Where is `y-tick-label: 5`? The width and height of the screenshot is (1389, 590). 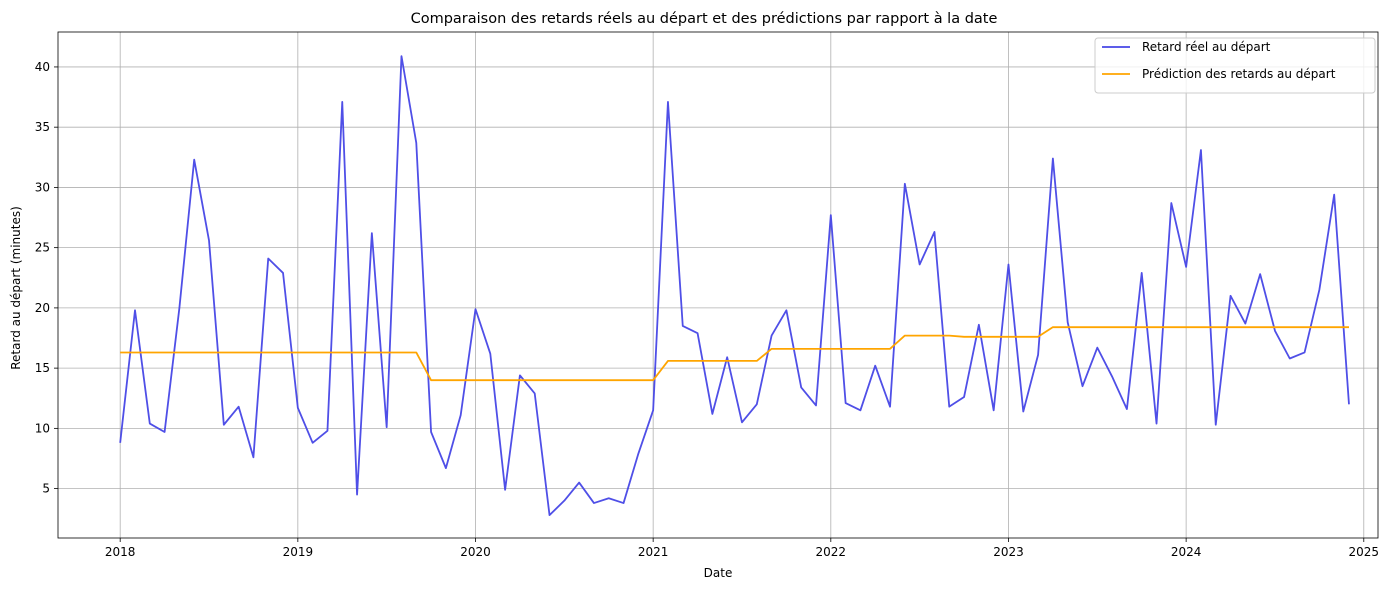
y-tick-label: 5 is located at coordinates (46, 489).